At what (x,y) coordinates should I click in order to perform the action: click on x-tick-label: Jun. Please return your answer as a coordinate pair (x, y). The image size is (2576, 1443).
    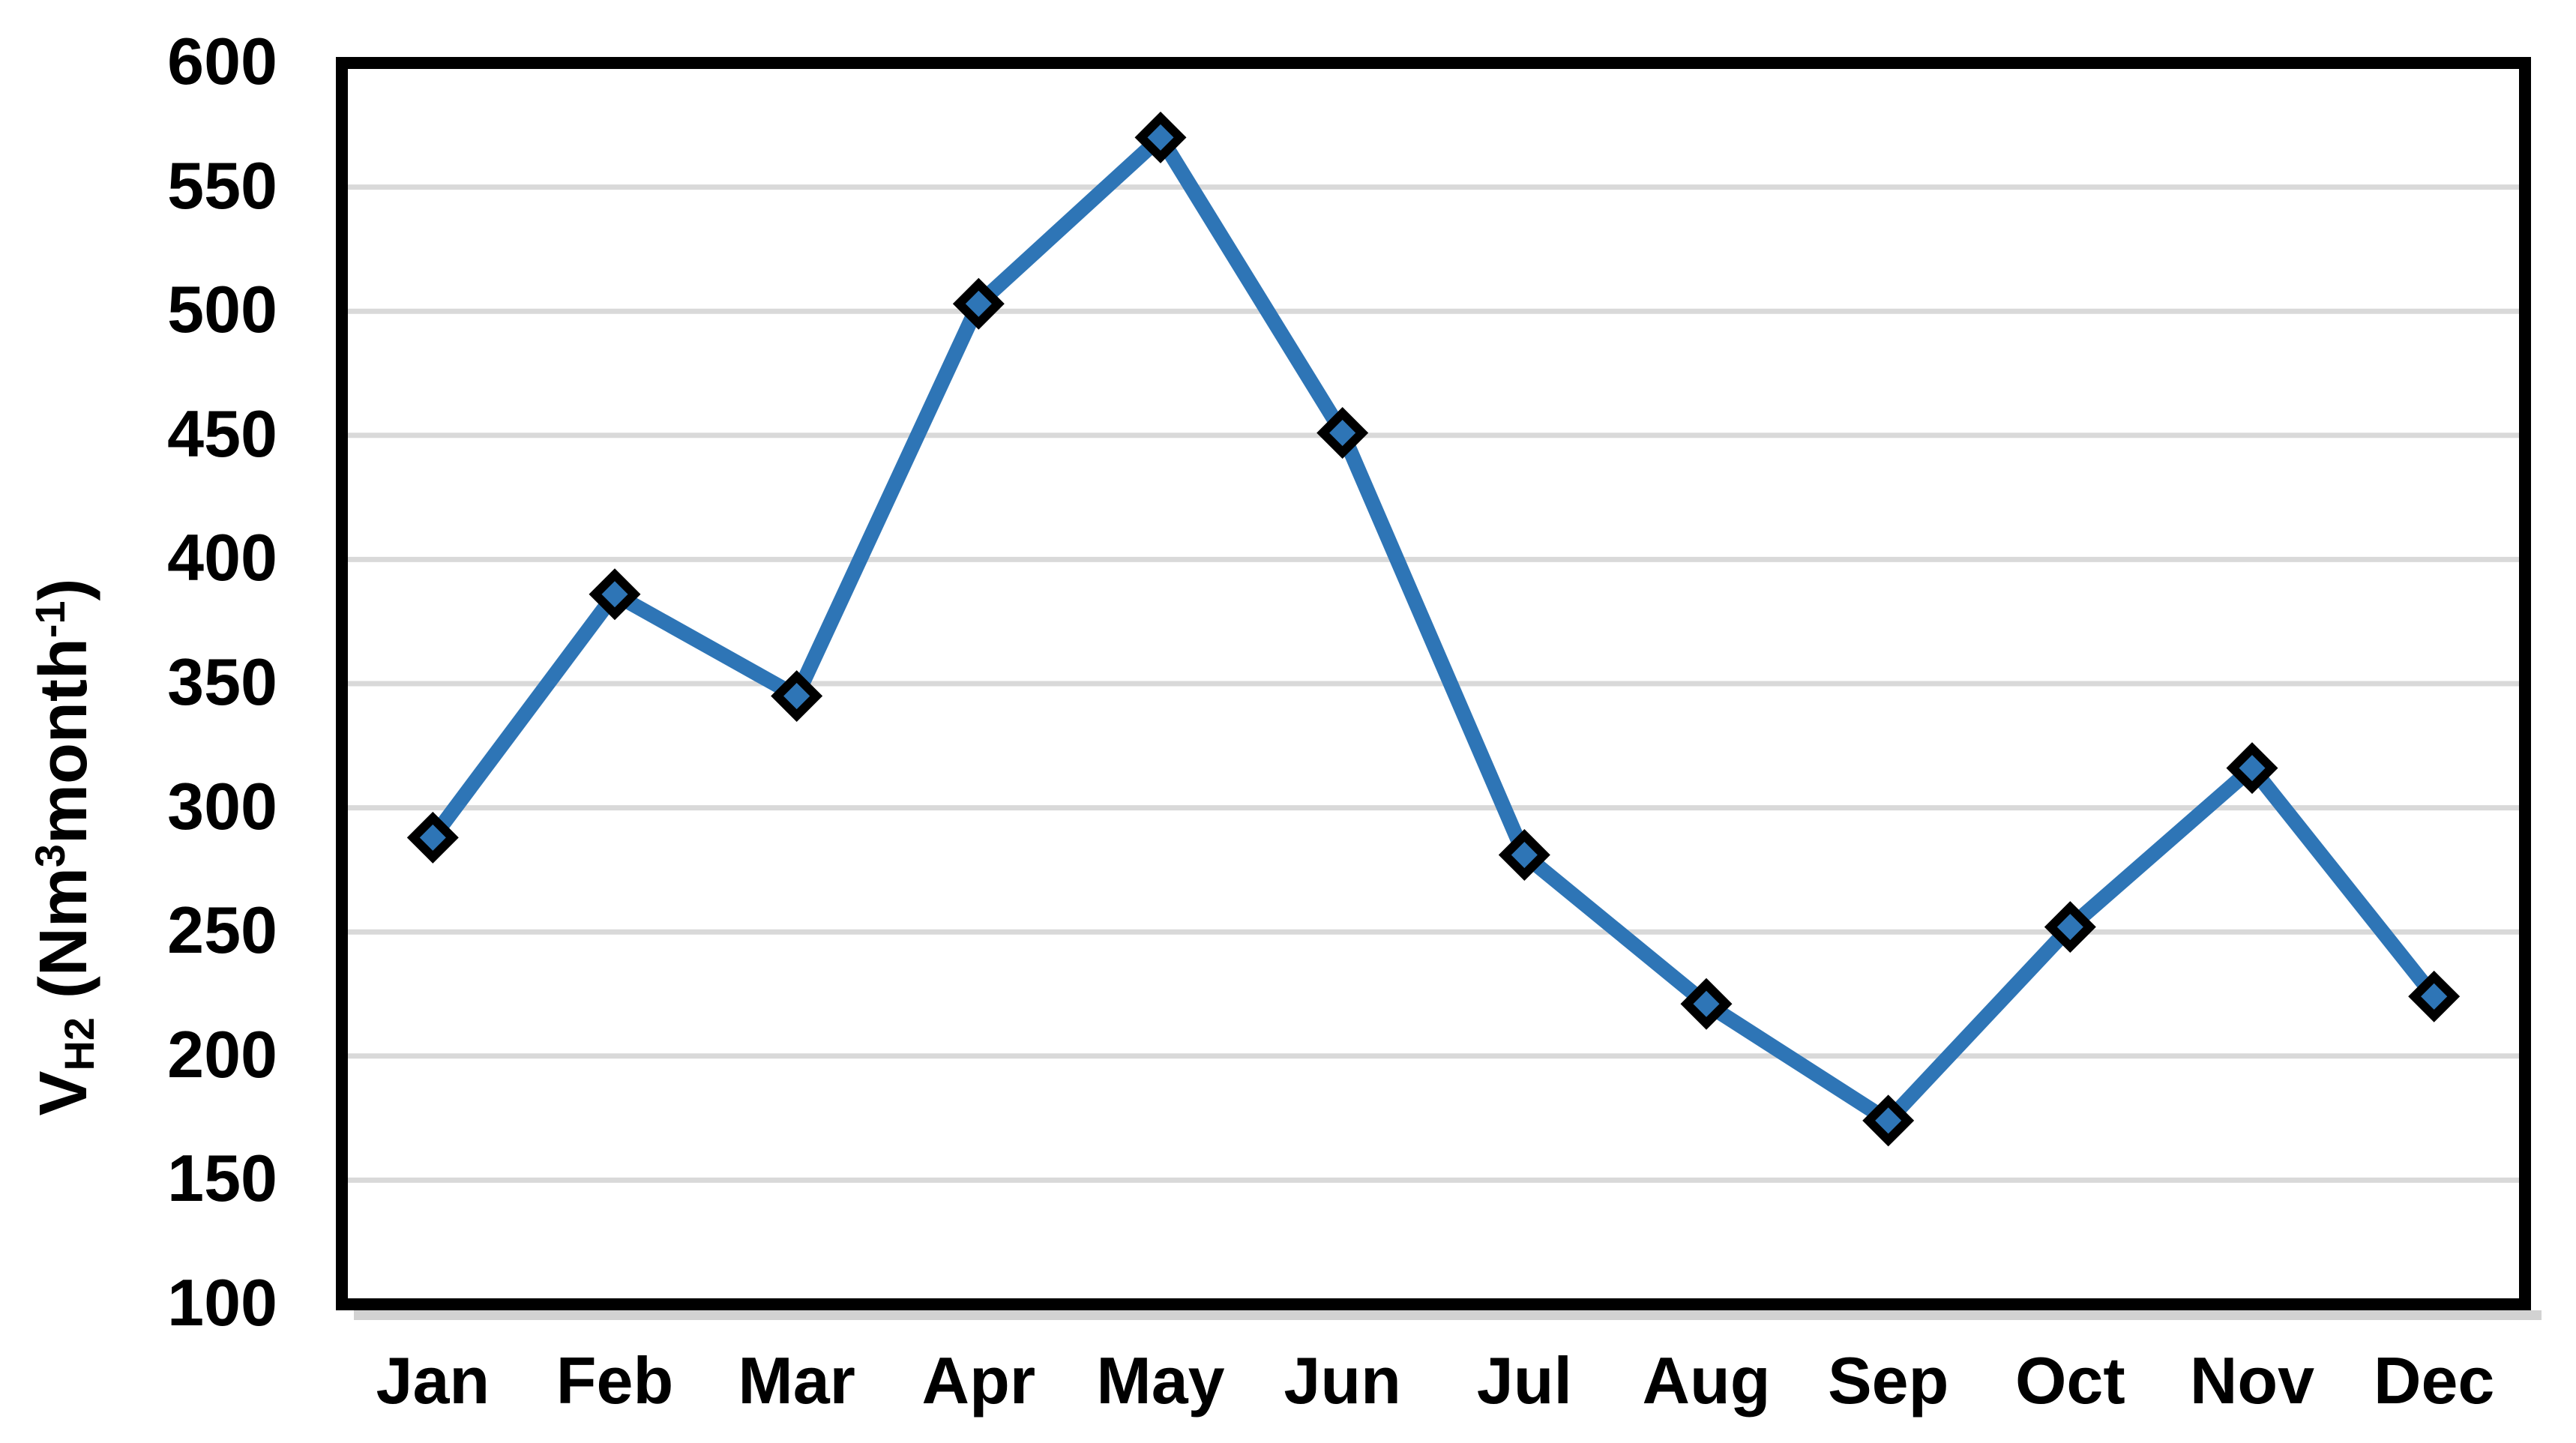
    Looking at the image, I should click on (1343, 1380).